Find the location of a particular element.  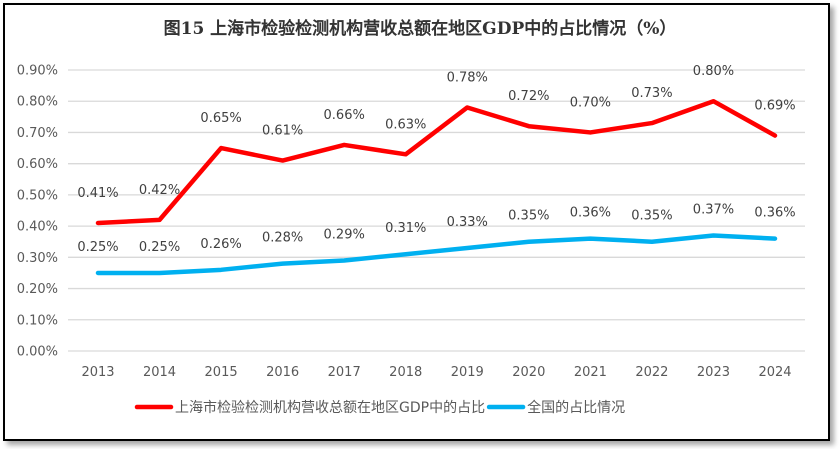

y-tick-label: 0.40% is located at coordinates (37, 227).